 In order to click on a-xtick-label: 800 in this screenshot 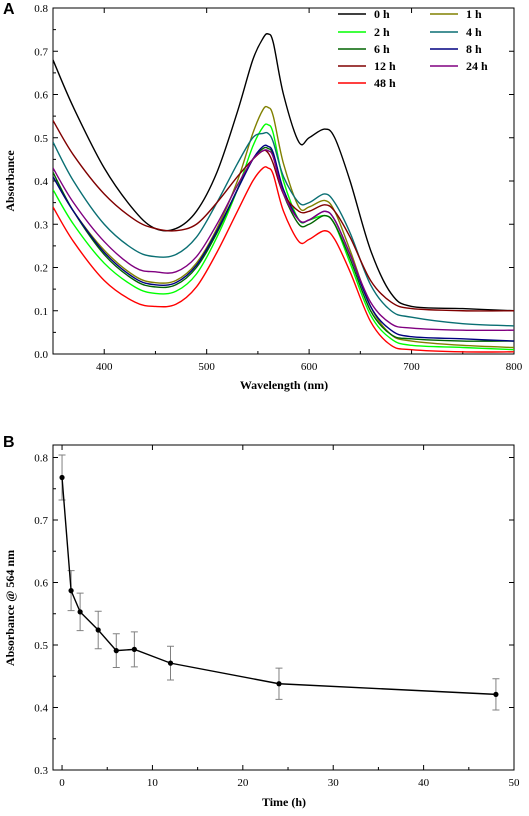, I will do `click(514, 367)`.